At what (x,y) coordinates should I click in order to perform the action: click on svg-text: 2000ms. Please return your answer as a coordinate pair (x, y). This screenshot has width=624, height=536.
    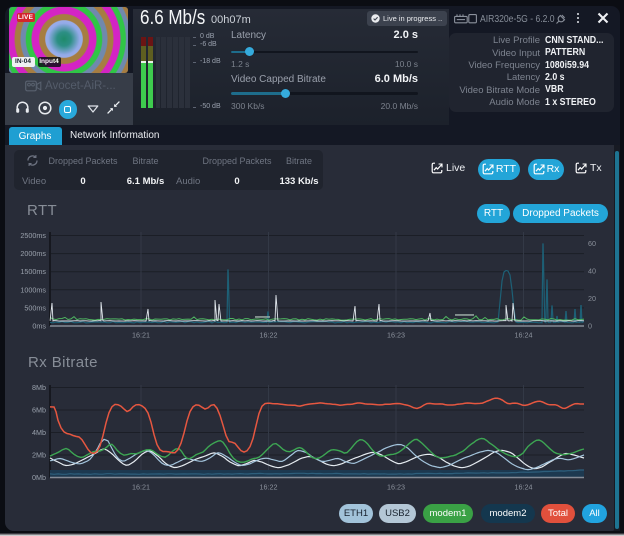
    Looking at the image, I should click on (33, 253).